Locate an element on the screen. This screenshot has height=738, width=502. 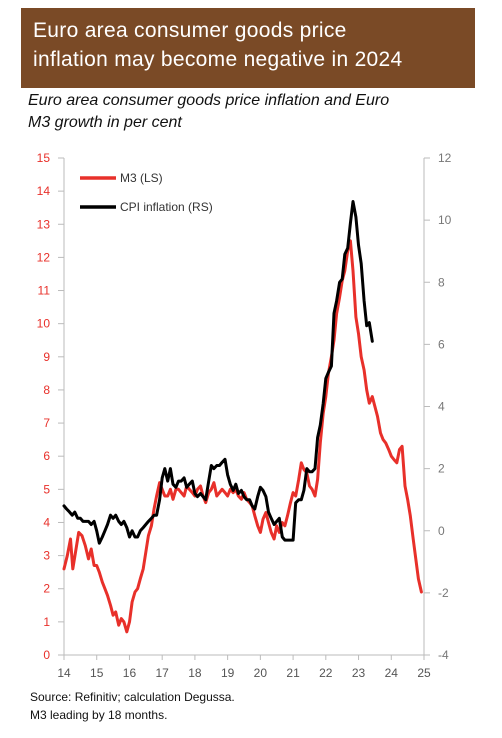
right-tick-label: 4 is located at coordinates (441, 407).